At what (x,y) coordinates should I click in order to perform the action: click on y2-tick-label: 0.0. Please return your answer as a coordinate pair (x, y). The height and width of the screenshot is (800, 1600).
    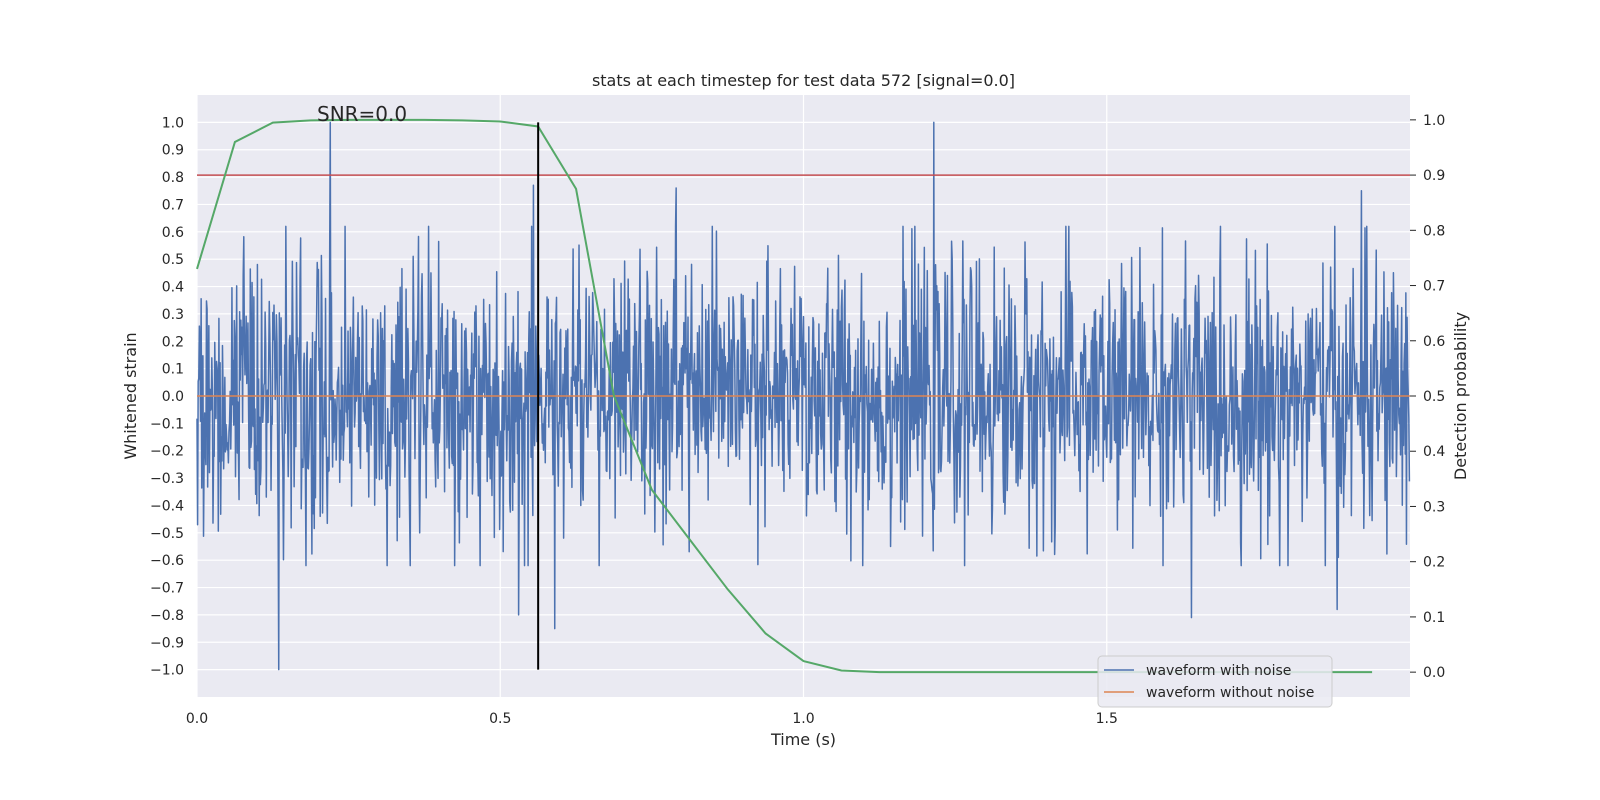
    Looking at the image, I should click on (1434, 673).